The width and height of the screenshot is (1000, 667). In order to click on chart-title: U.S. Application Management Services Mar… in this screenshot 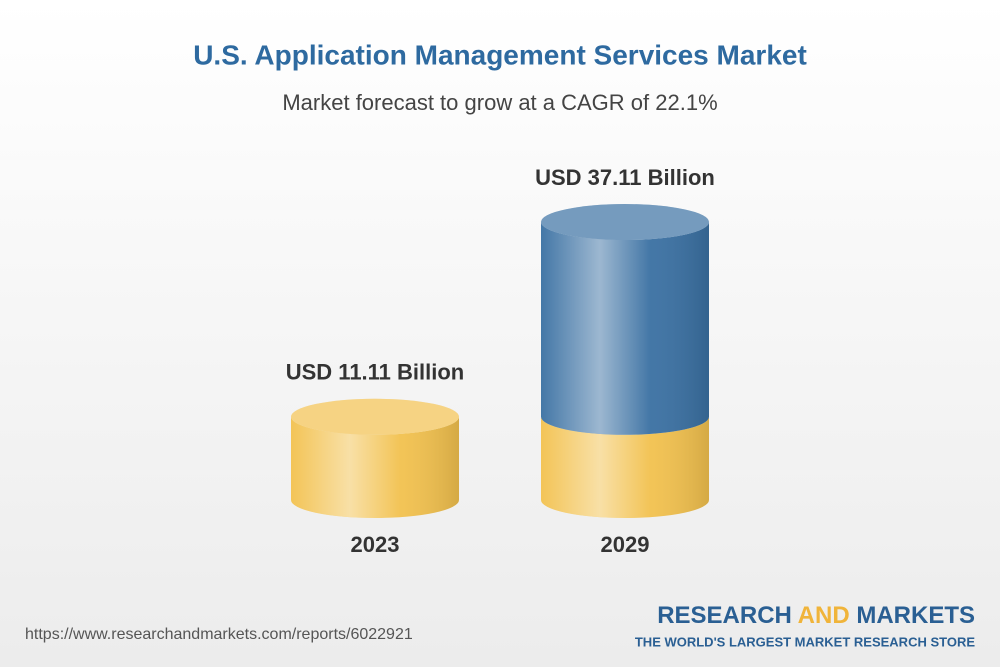, I will do `click(500, 54)`.